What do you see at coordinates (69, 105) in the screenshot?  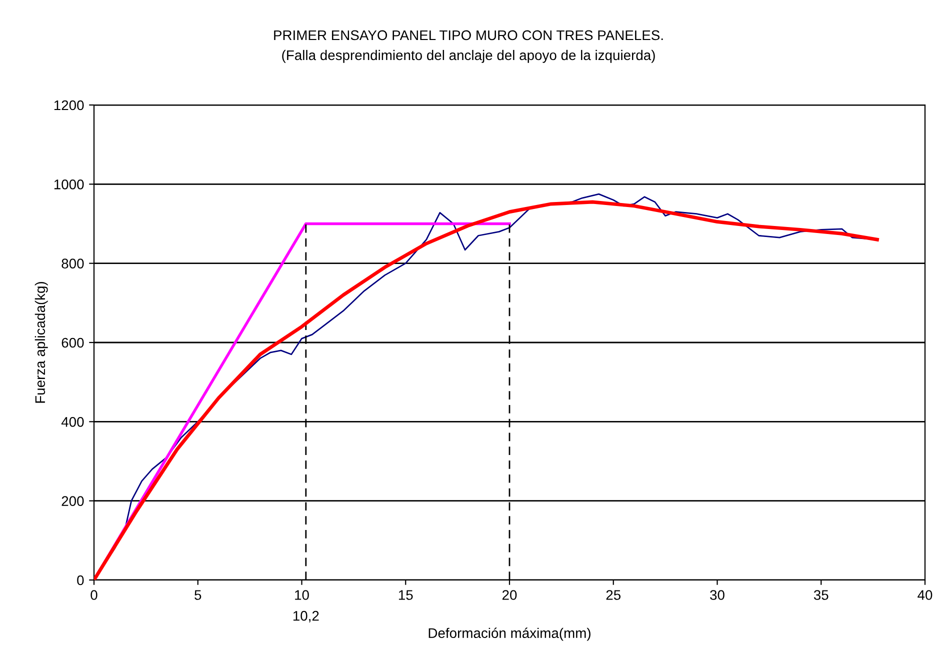 I see `y-tick-label: 1200` at bounding box center [69, 105].